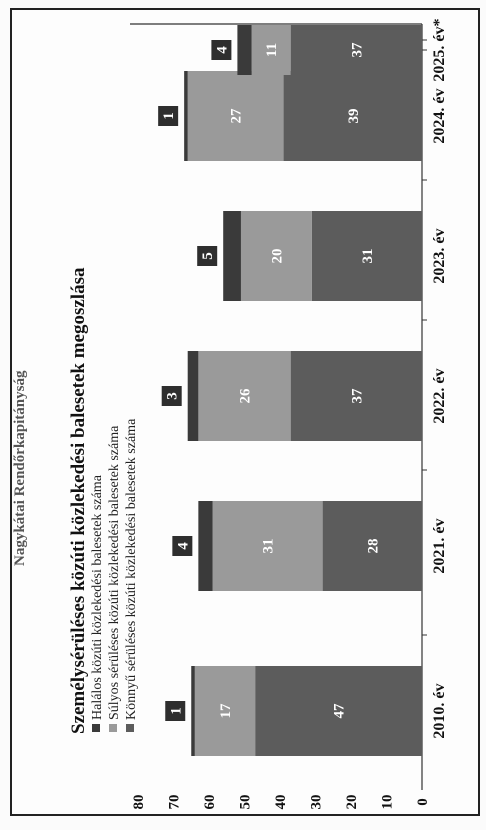 This screenshot has height=830, width=486. Describe the element at coordinates (439, 115) in the screenshot. I see `category-label: 2024. év` at that location.